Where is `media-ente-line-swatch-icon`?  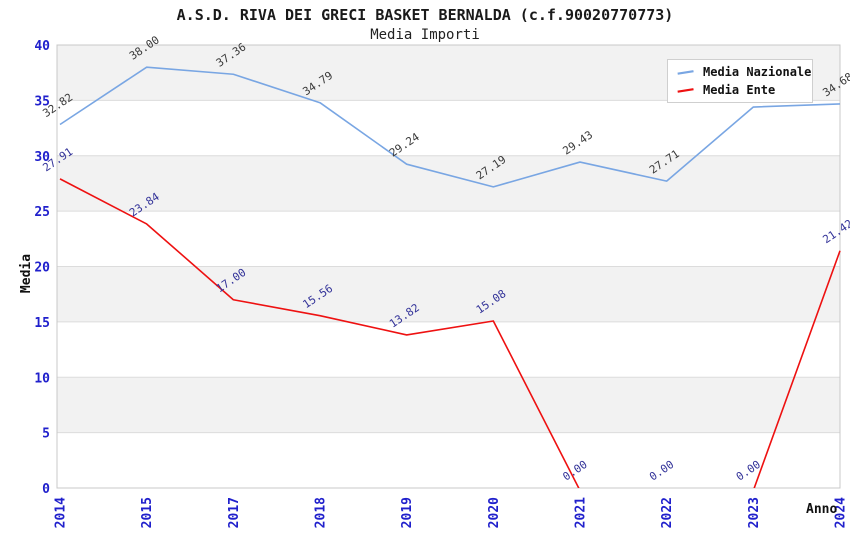
media-ente-line-swatch-icon is located at coordinates (685, 90).